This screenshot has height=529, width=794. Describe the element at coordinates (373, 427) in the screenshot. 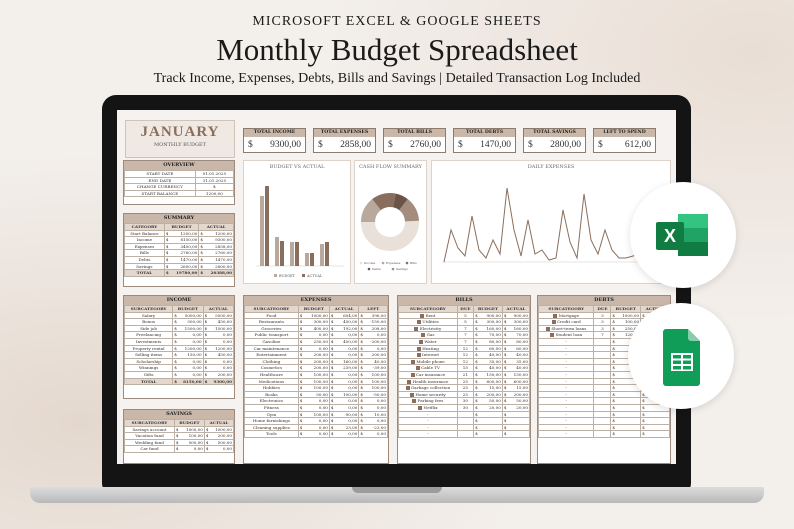

I see `money-cell: $ -23,00` at that location.